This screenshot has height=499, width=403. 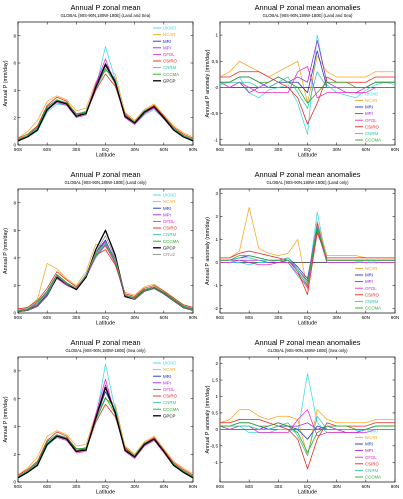 What do you see at coordinates (216, 193) in the screenshot?
I see `y-tick-label: 3` at bounding box center [216, 193].